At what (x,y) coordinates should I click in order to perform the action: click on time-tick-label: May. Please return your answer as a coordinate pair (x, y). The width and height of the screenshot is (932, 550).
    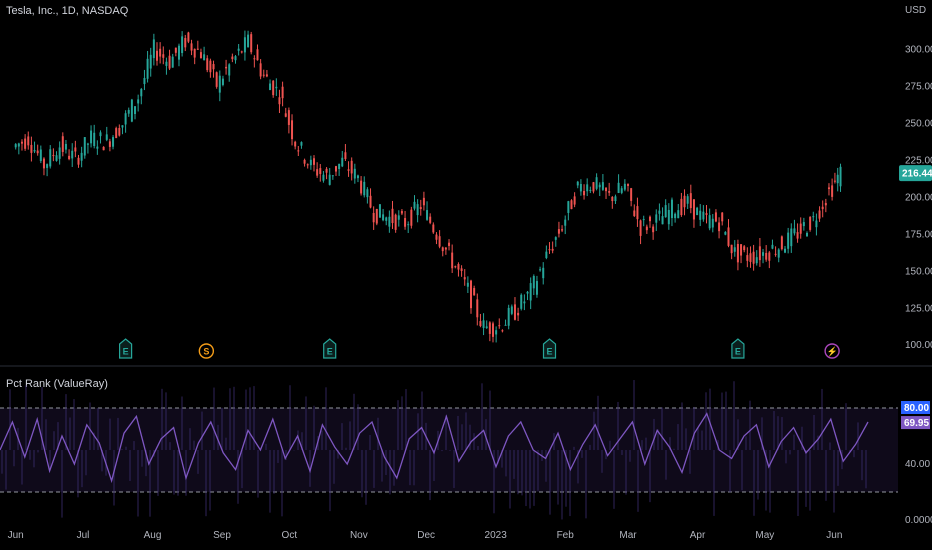
    Looking at the image, I should click on (764, 535).